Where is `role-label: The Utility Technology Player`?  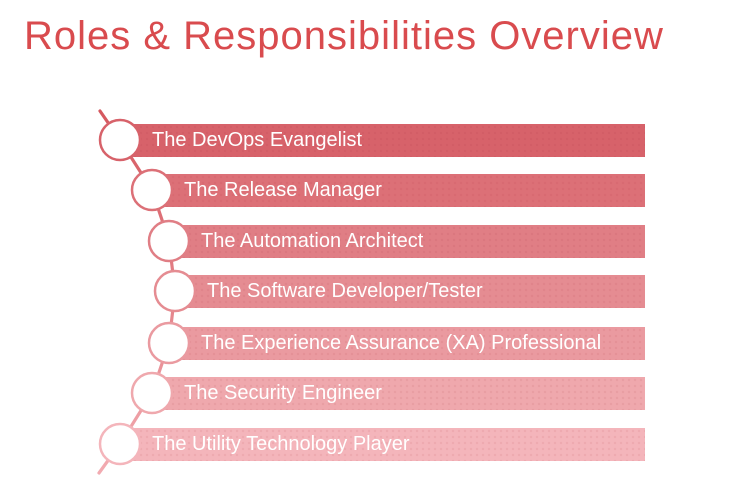
role-label: The Utility Technology Player is located at coordinates (281, 444).